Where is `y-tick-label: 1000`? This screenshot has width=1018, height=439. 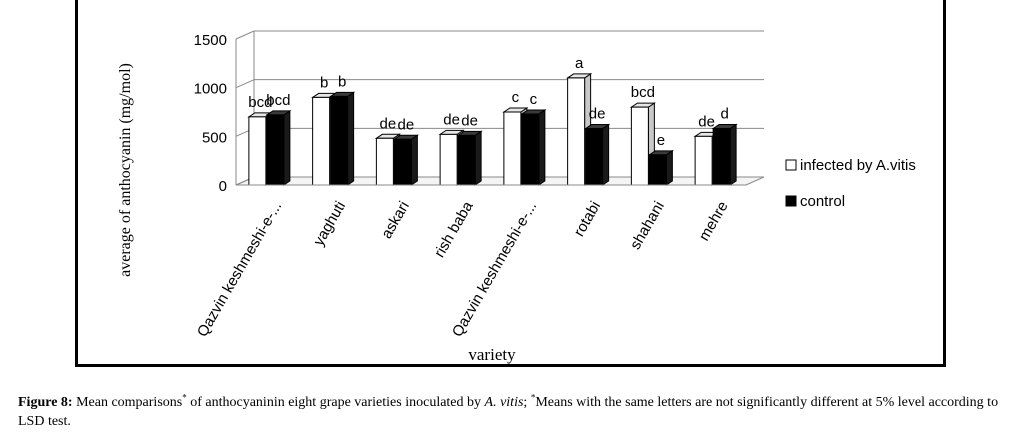 y-tick-label: 1000 is located at coordinates (210, 89).